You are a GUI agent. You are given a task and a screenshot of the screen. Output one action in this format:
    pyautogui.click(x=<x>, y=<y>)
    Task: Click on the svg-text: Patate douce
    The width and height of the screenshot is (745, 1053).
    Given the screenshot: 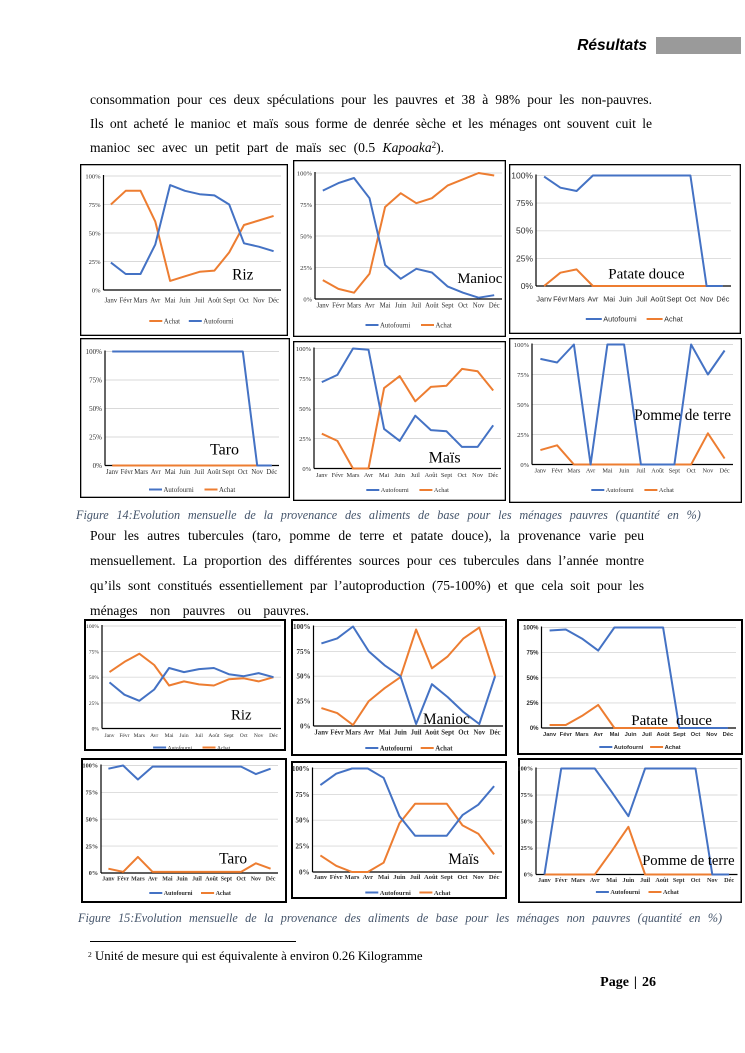 What is the action you would take?
    pyautogui.click(x=646, y=275)
    